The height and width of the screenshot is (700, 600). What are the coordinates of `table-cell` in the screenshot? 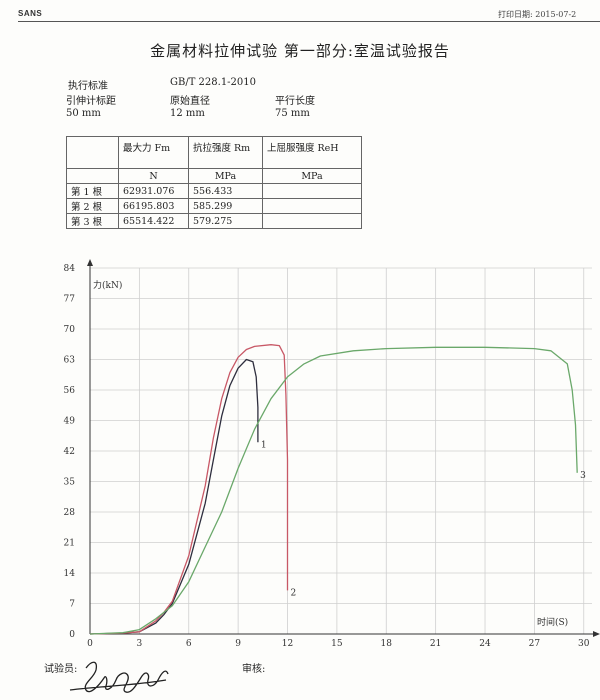 It's located at (312, 221).